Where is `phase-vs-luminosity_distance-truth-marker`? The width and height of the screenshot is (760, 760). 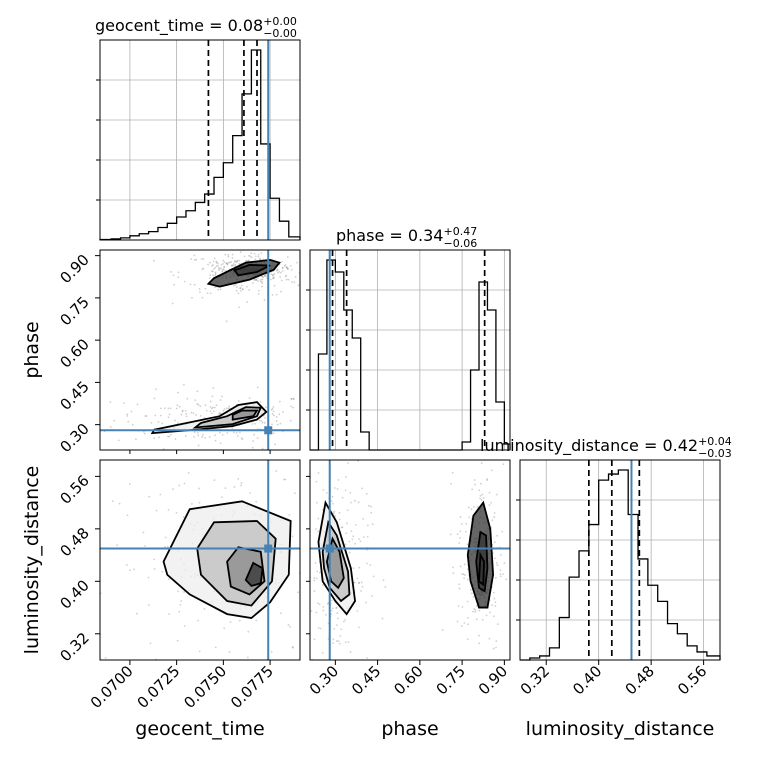 phase-vs-luminosity_distance-truth-marker is located at coordinates (329, 548).